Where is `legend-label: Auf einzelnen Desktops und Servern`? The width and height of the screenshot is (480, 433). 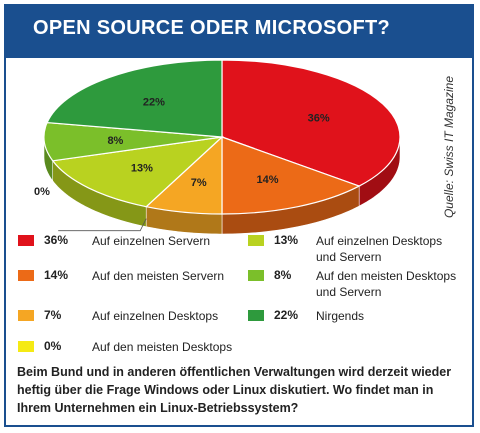 legend-label: Auf einzelnen Desktops und Servern is located at coordinates (379, 249).